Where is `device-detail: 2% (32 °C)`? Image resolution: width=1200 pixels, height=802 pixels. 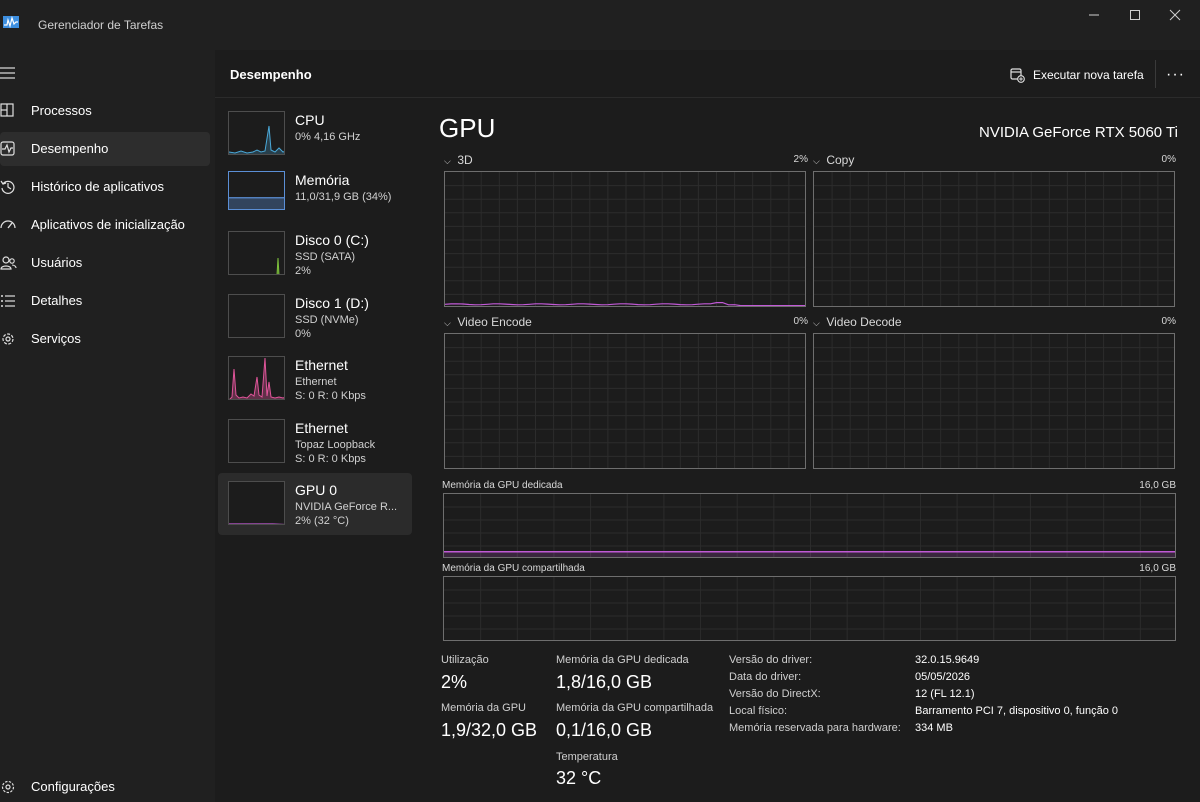 device-detail: 2% (32 °C) is located at coordinates (322, 521).